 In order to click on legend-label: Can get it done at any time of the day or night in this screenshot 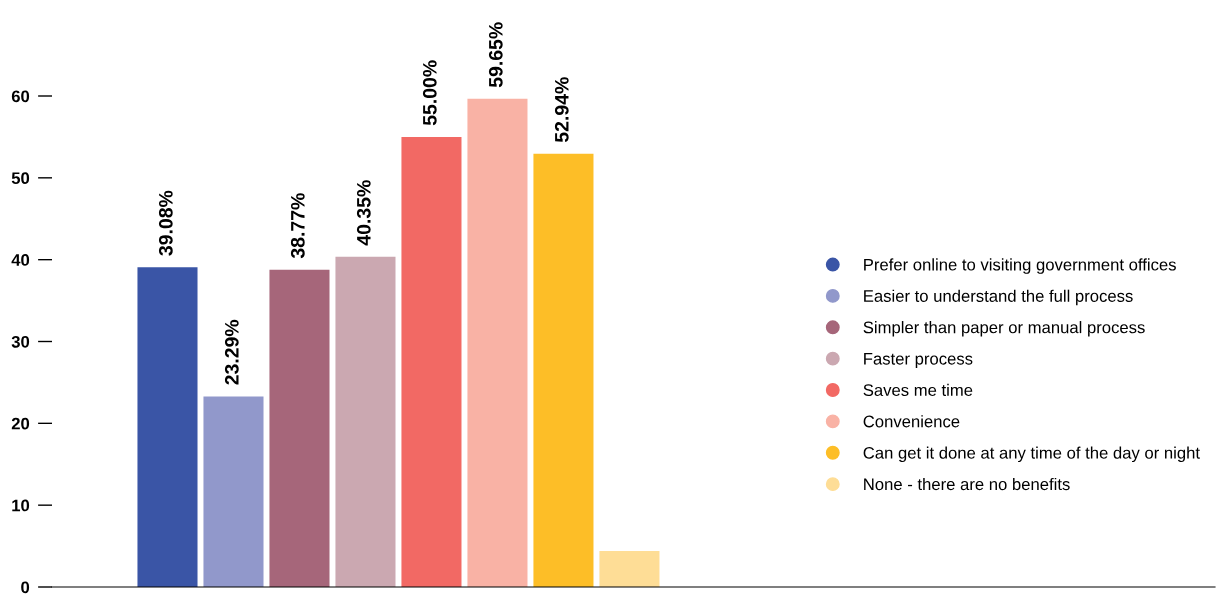, I will do `click(1031, 454)`.